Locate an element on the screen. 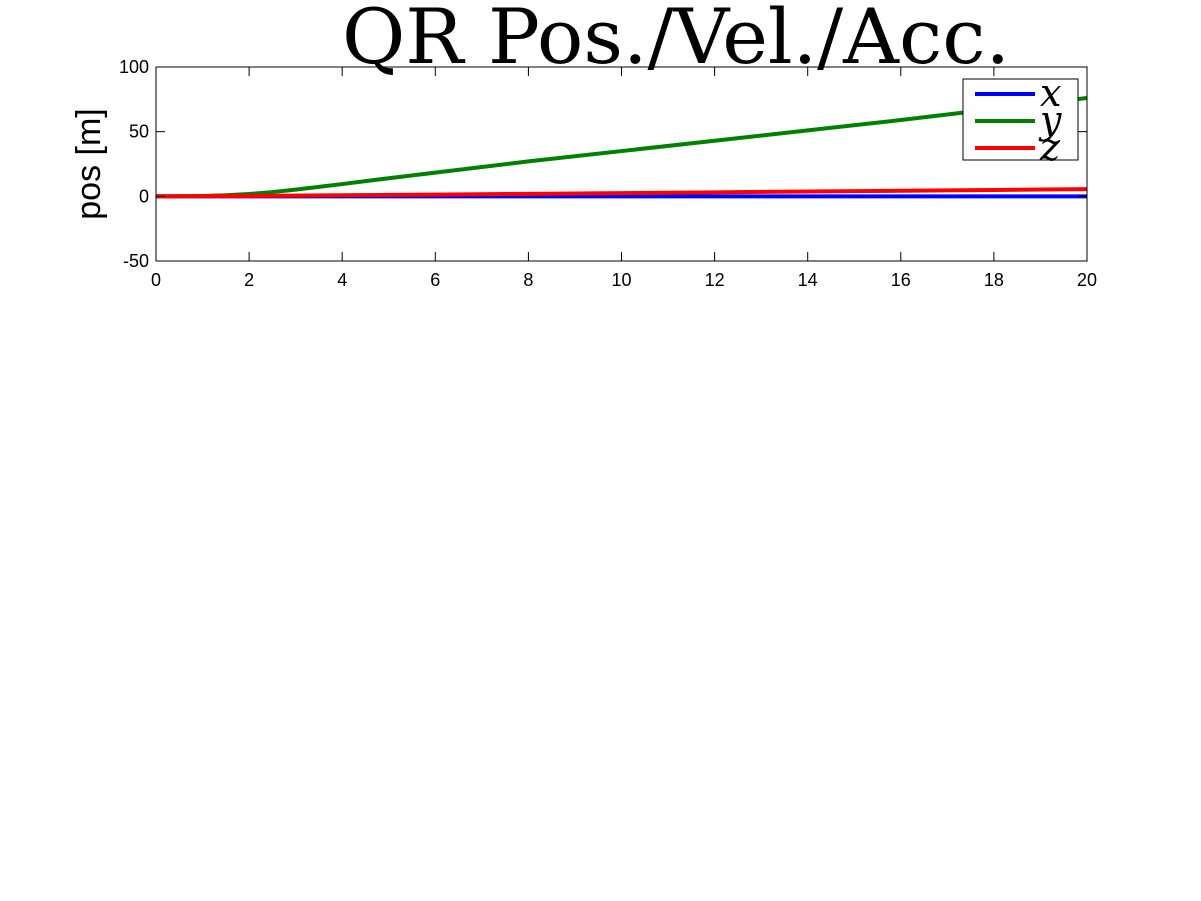 Image resolution: width=1201 pixels, height=901 pixels. y-tick-label: 100 is located at coordinates (134, 67).